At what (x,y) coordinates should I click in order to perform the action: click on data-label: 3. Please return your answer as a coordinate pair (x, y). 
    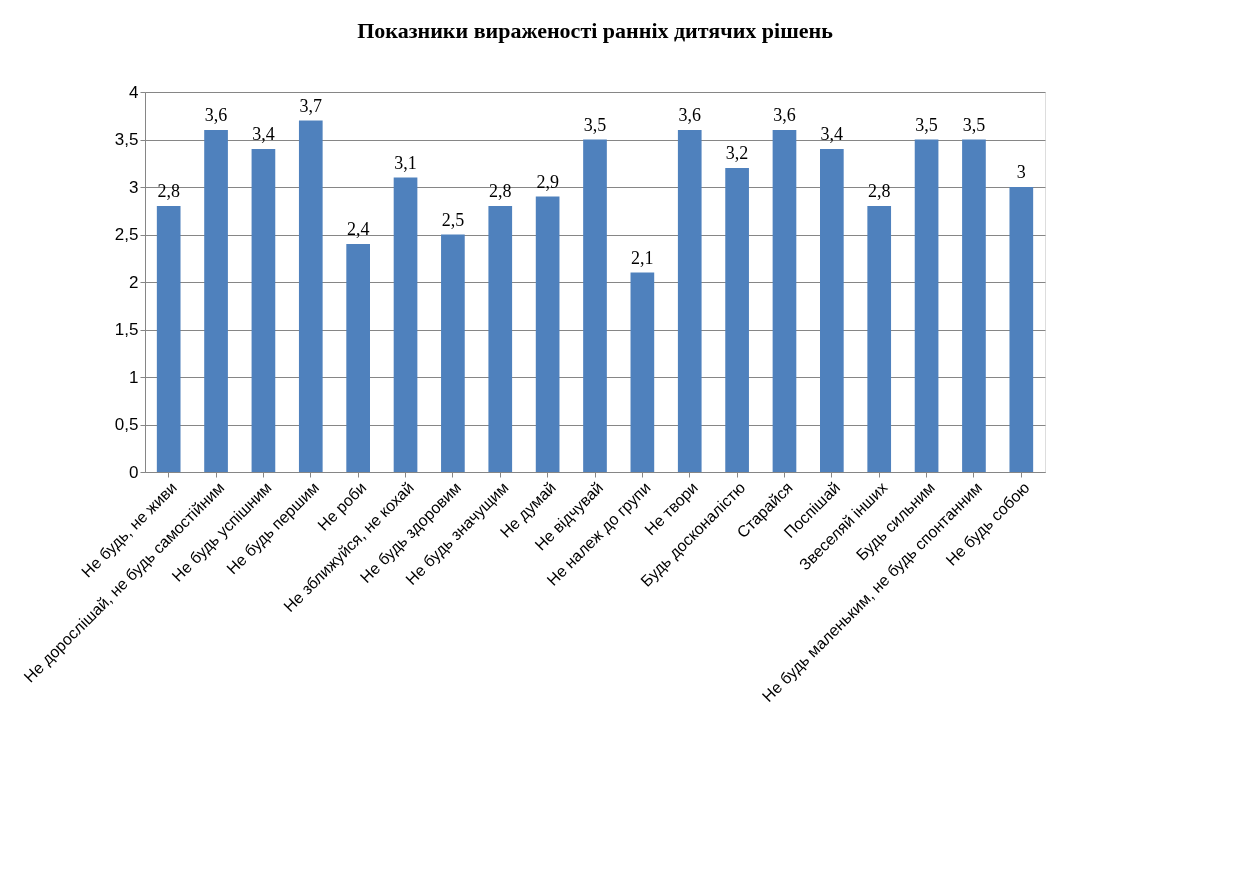
    Looking at the image, I should click on (1021, 172).